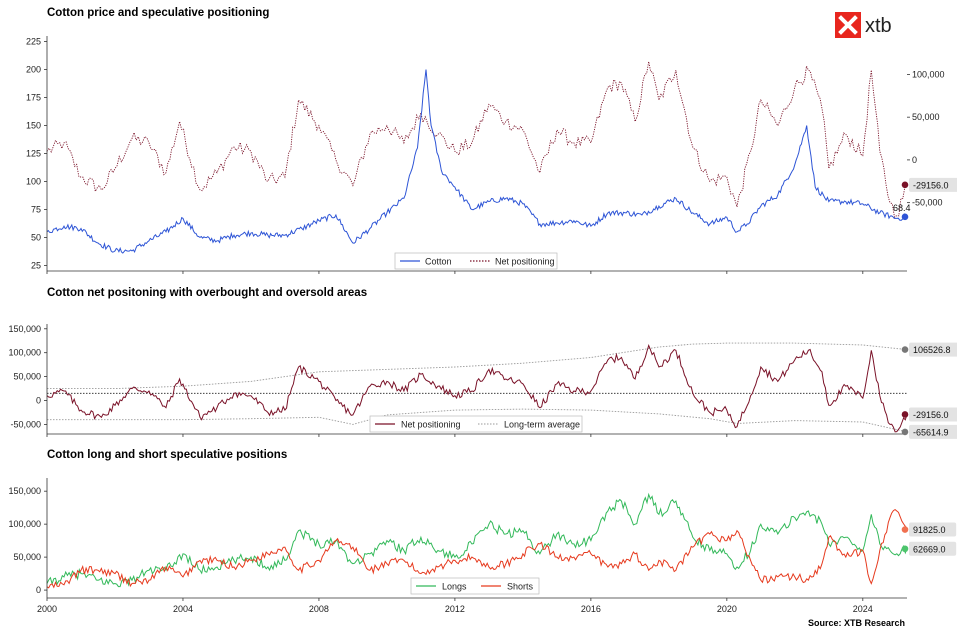 This screenshot has width=957, height=636. I want to click on p1-yaxis-left-tick-label: 25, so click(36, 265).